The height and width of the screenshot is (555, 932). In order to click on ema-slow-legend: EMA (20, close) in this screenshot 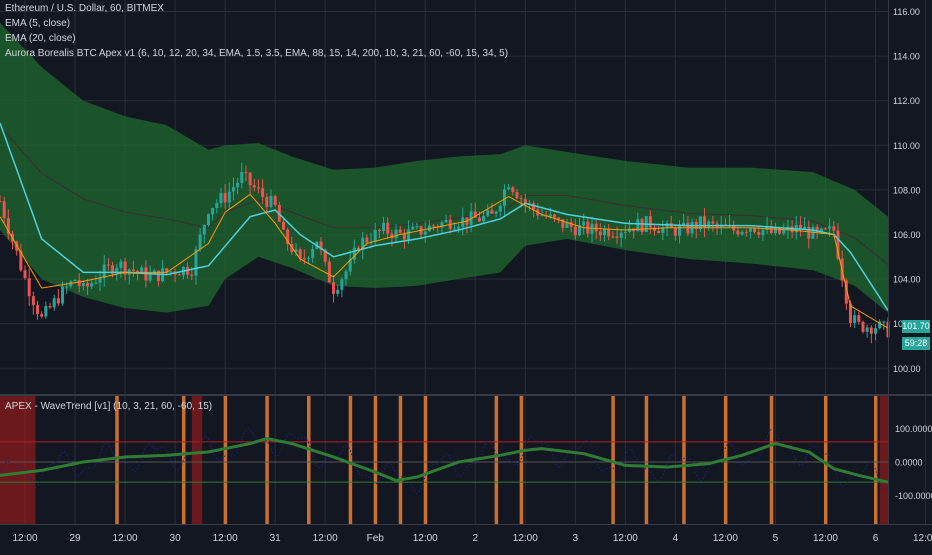, I will do `click(40, 38)`.